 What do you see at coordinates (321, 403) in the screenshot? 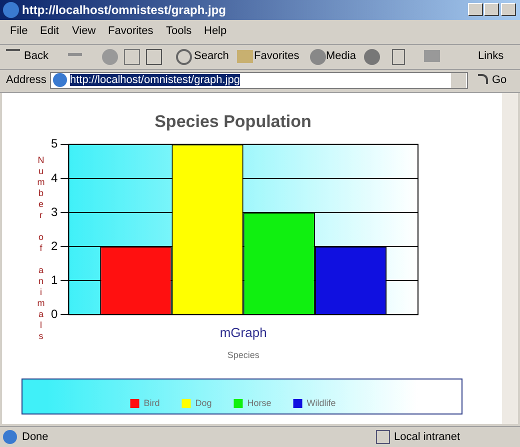
I see `legend-label: Wildlife` at bounding box center [321, 403].